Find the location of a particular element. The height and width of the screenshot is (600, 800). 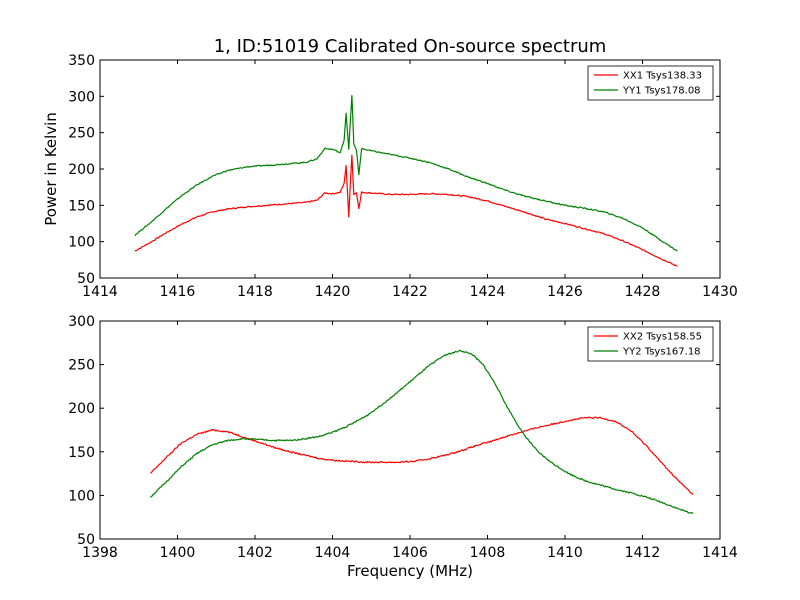

x-tick-label: 1404 is located at coordinates (333, 553).